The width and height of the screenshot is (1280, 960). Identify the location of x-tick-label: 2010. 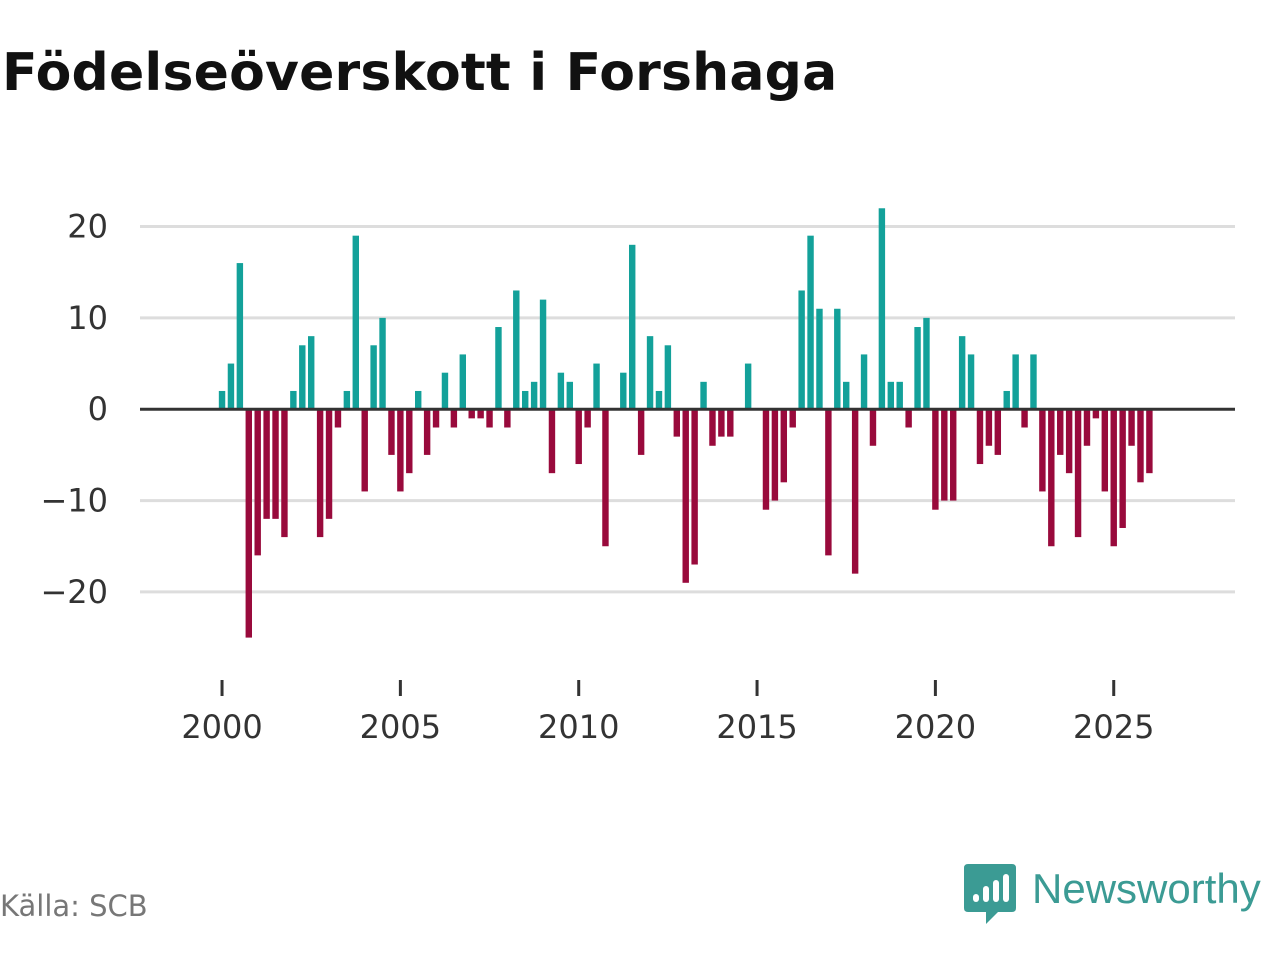
(578, 727).